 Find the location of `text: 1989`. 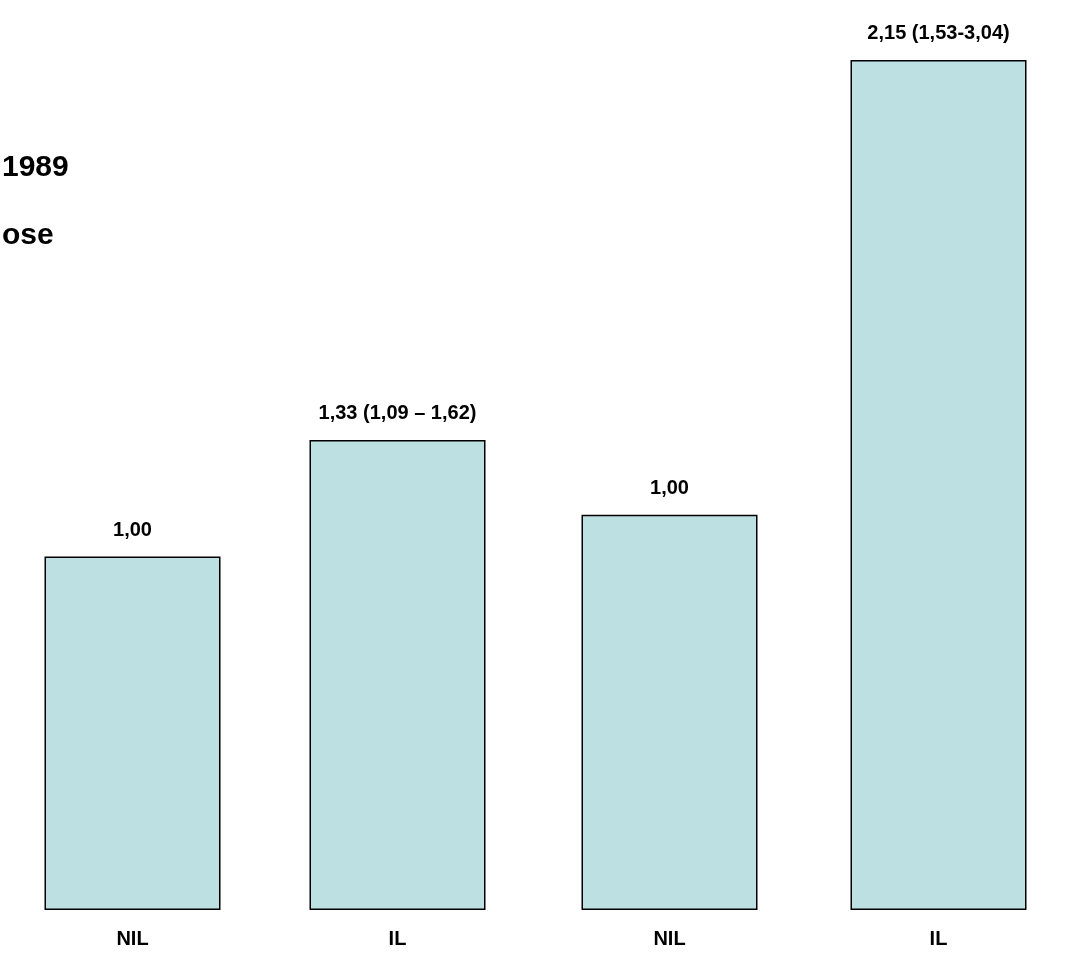

text: 1989 is located at coordinates (35, 165).